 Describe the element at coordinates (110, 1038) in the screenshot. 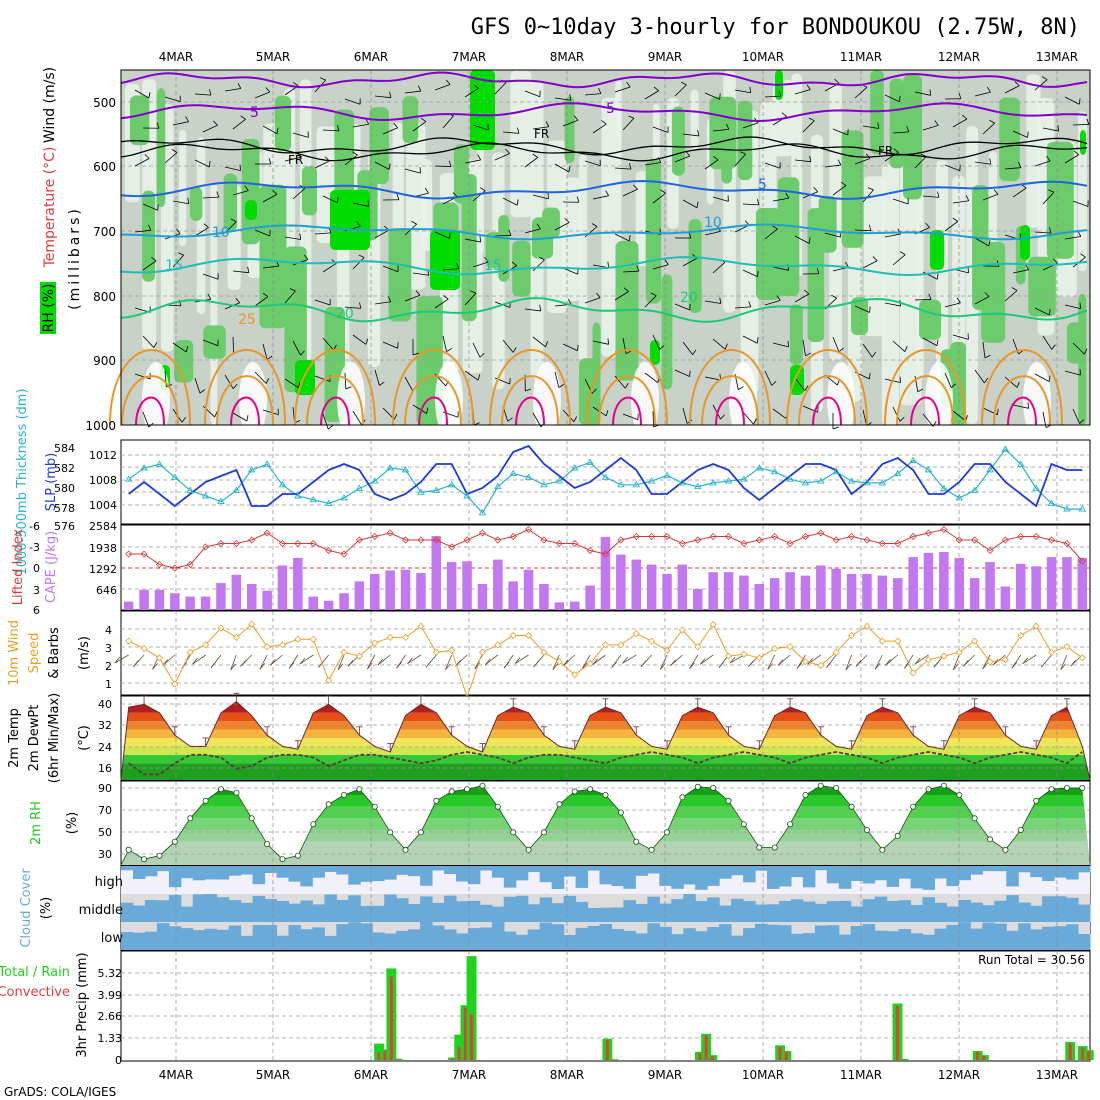

I see `precip-tick: 1.33` at that location.